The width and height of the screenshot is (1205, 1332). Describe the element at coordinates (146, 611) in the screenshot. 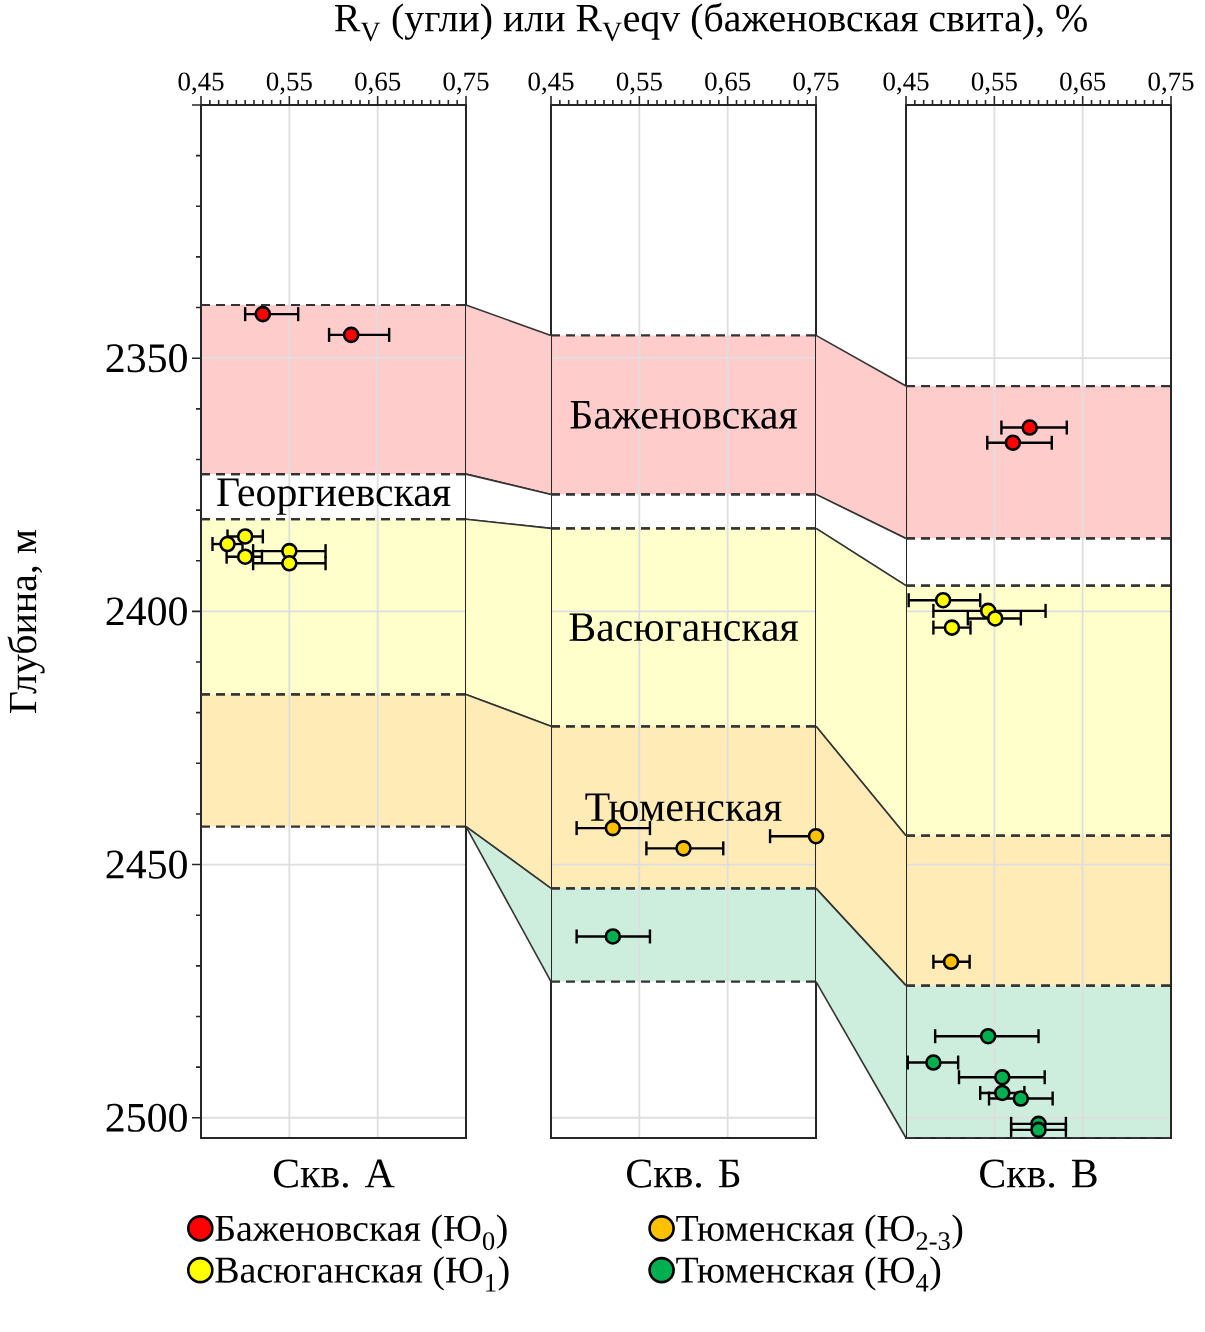

I see `y-tick-label: 2400` at that location.